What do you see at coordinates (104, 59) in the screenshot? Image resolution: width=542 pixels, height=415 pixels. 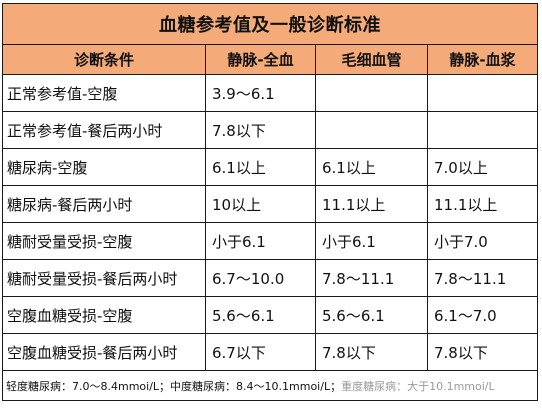 I see `header-condition: 诊断条件` at bounding box center [104, 59].